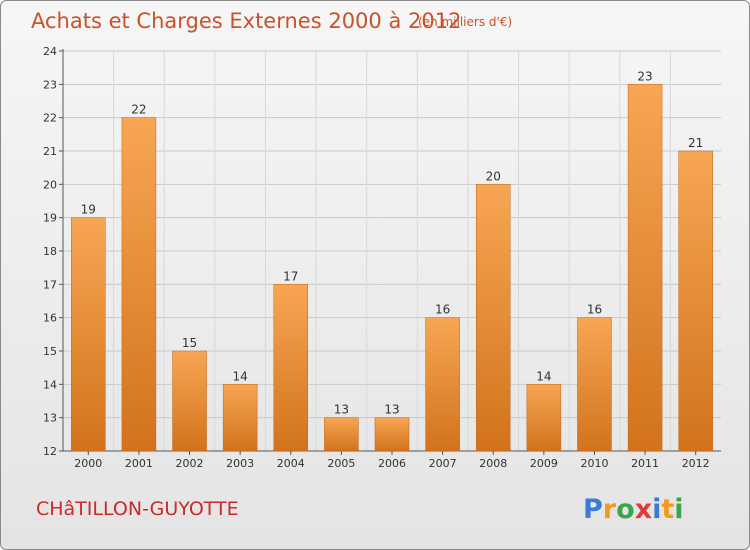 This screenshot has width=750, height=550. What do you see at coordinates (695, 301) in the screenshot?
I see `bar-2012` at bounding box center [695, 301].